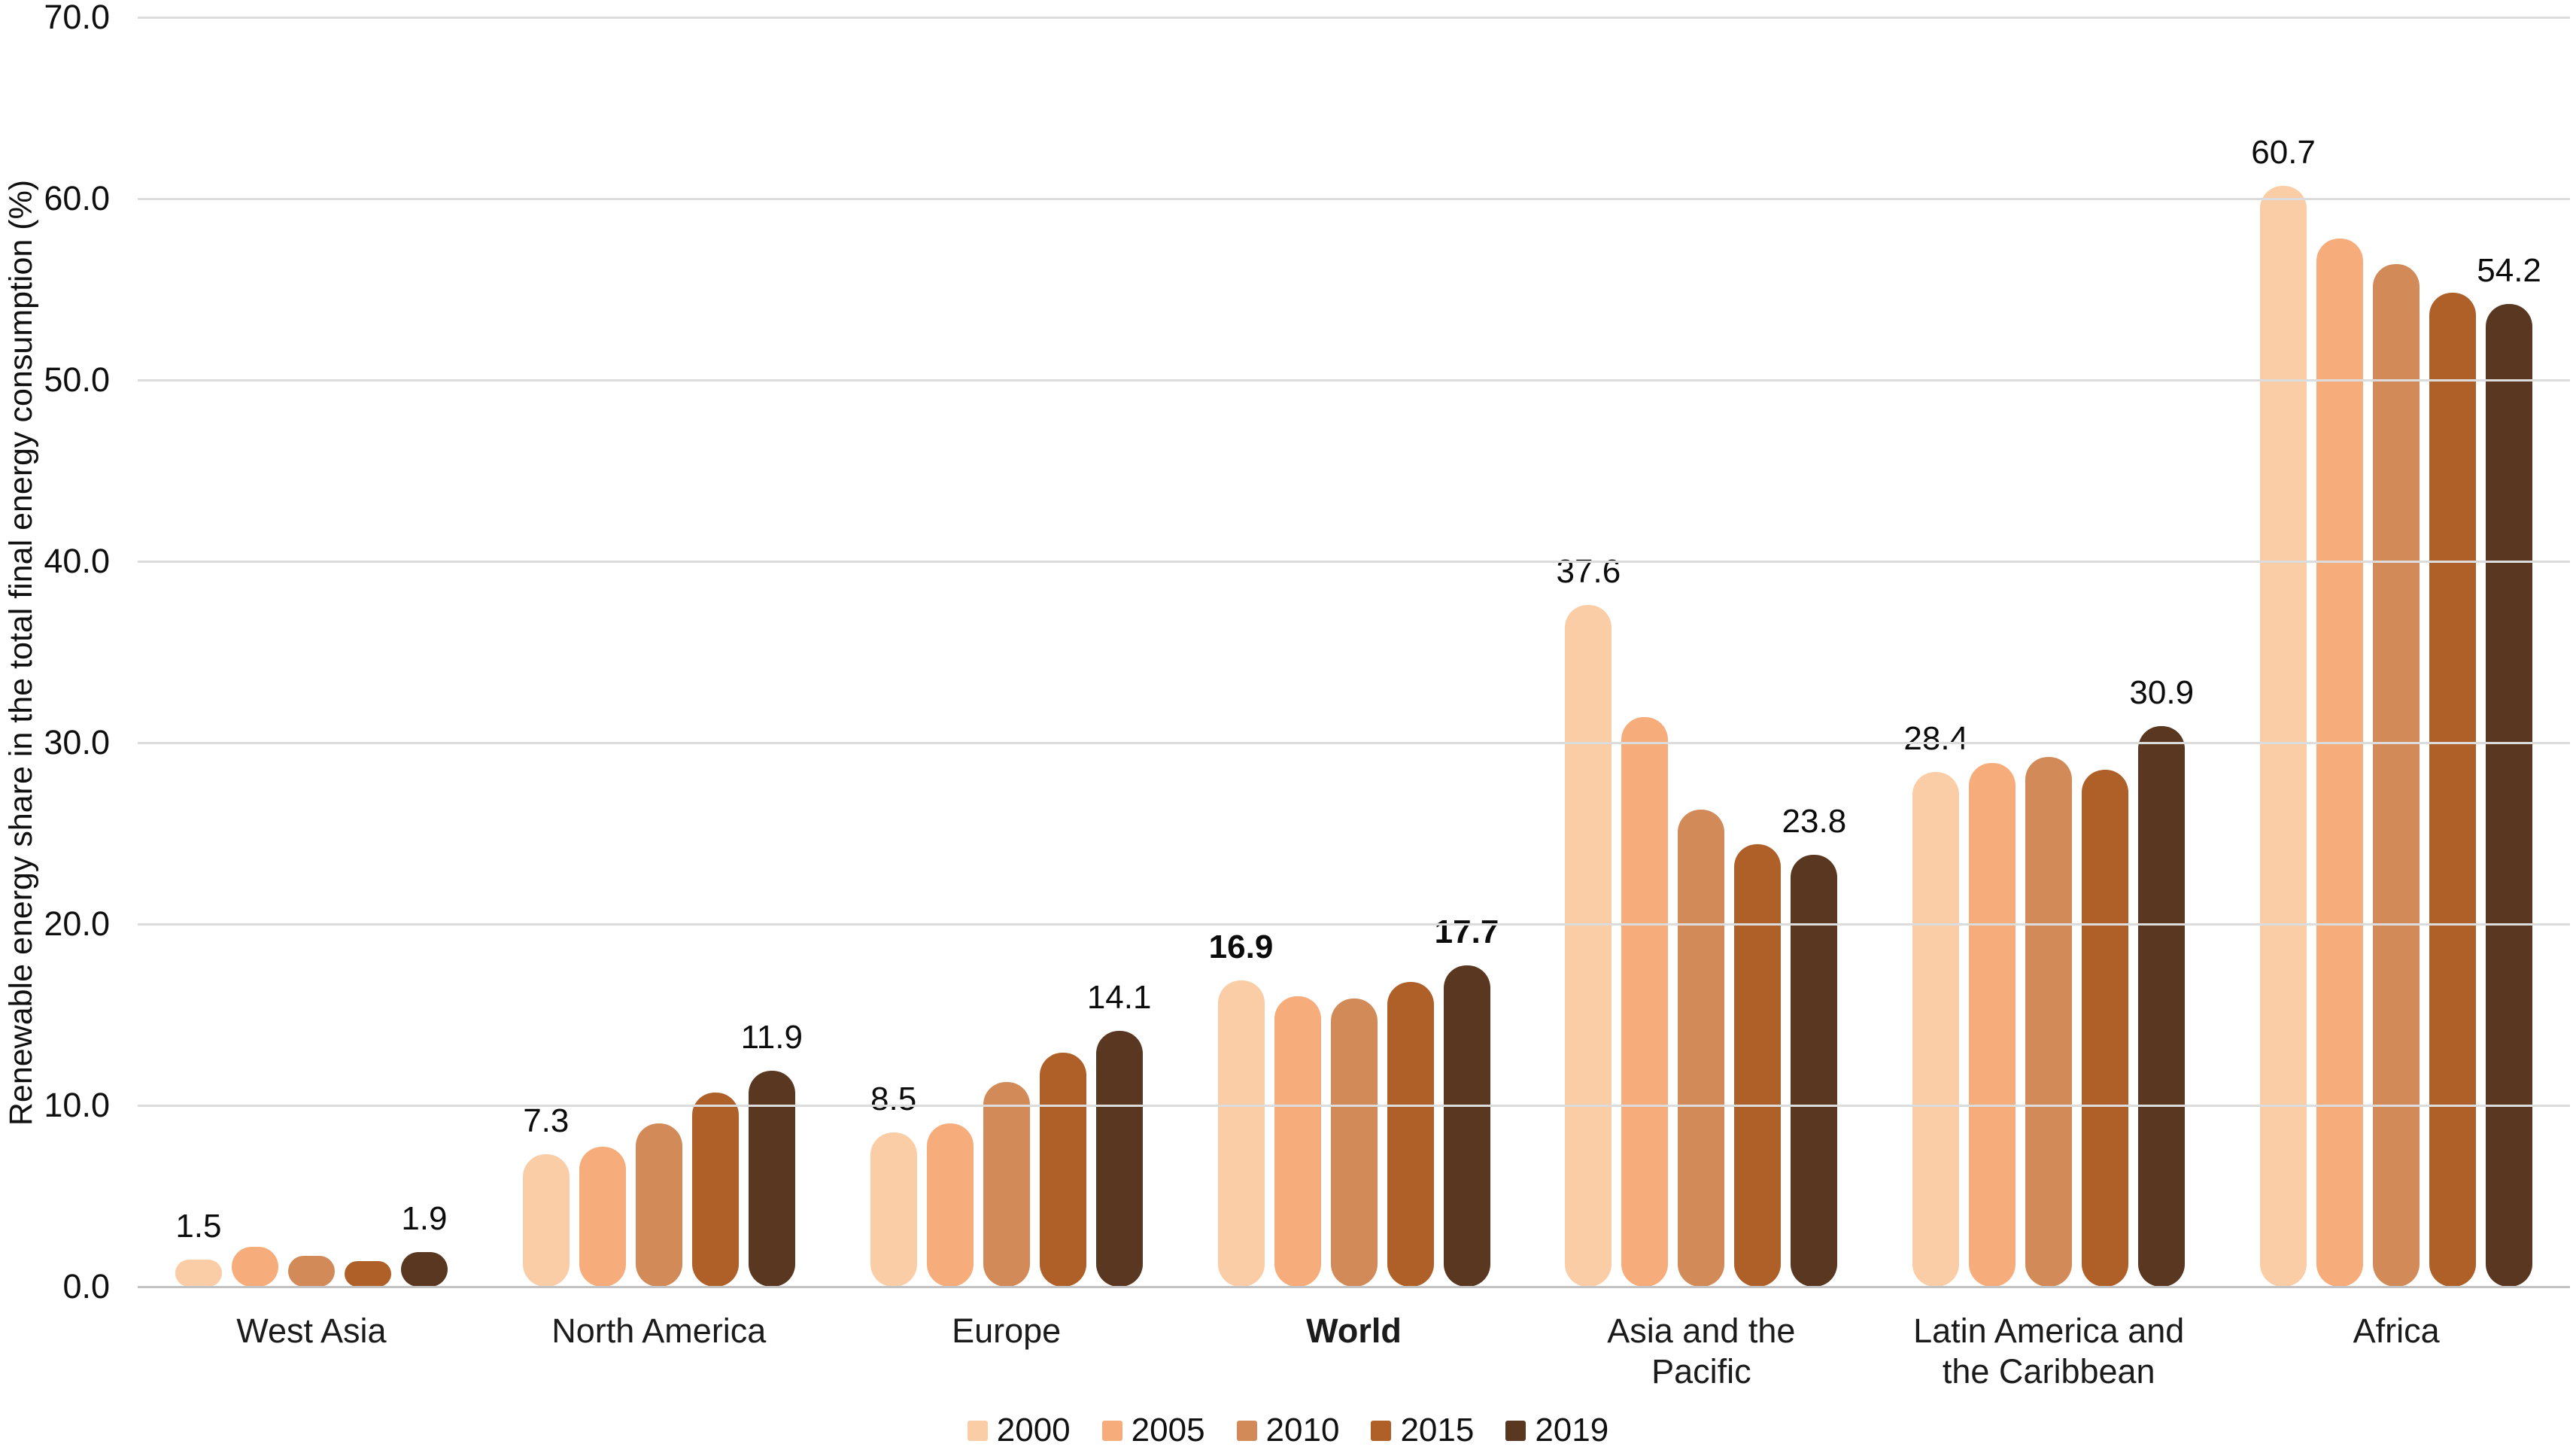 Image resolution: width=2576 pixels, height=1456 pixels. Describe the element at coordinates (1572, 1430) in the screenshot. I see `legend-label-2019: 2019` at that location.